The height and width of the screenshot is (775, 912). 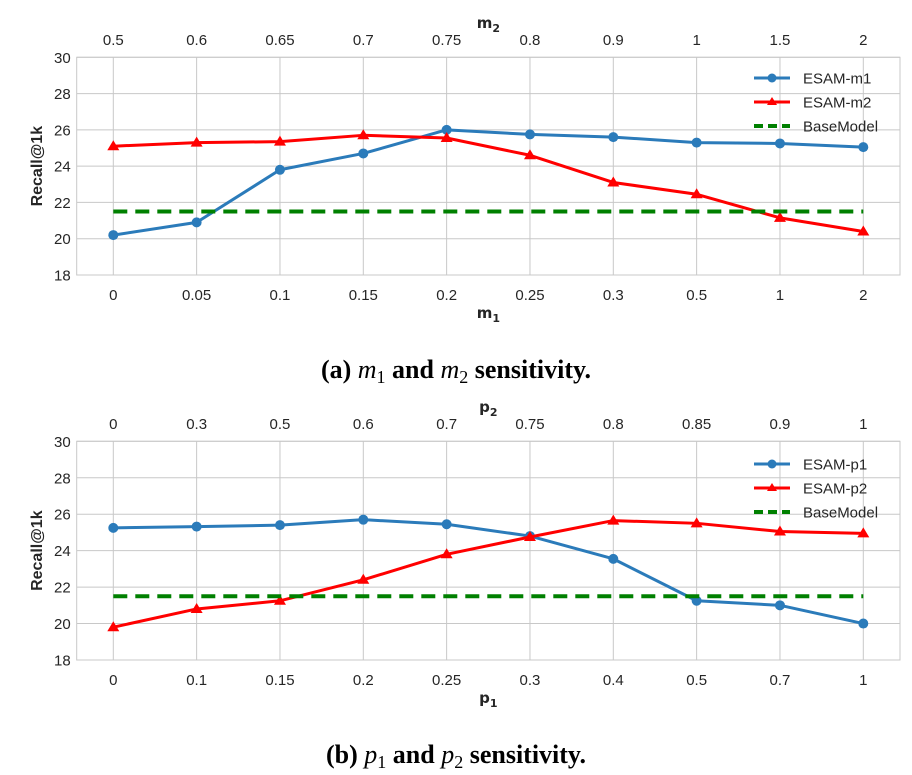 What do you see at coordinates (835, 465) in the screenshot?
I see `legend-label: ESAM-p1` at bounding box center [835, 465].